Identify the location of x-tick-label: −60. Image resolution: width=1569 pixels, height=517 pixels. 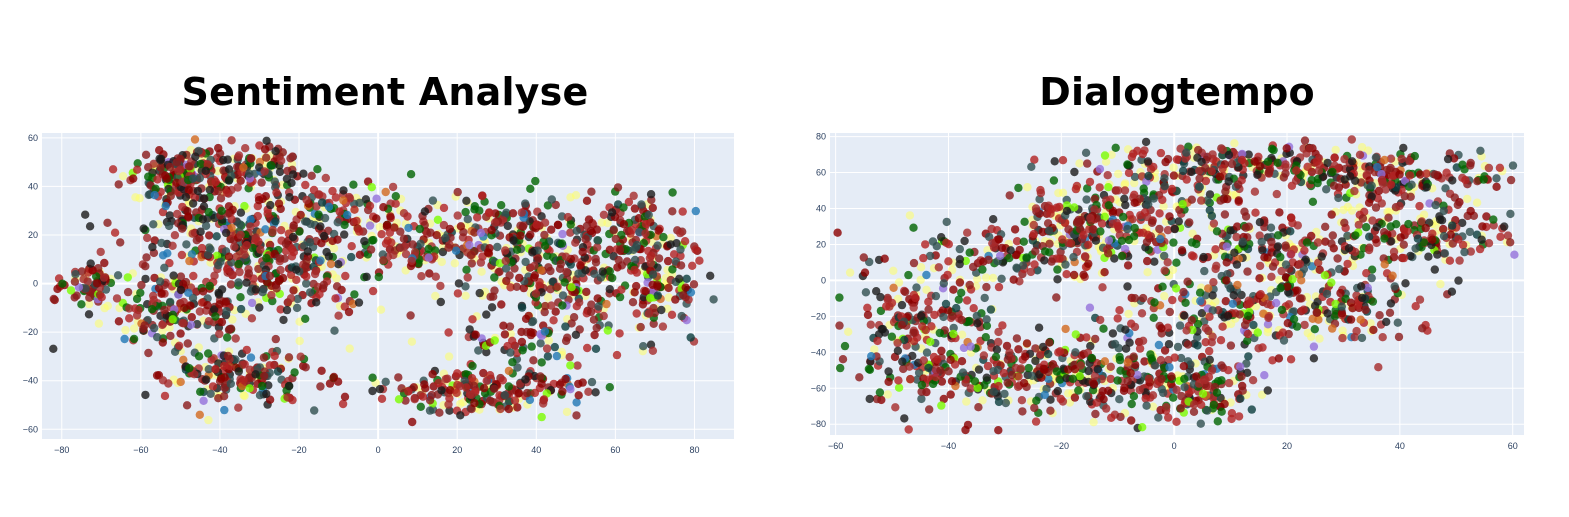
(835, 446).